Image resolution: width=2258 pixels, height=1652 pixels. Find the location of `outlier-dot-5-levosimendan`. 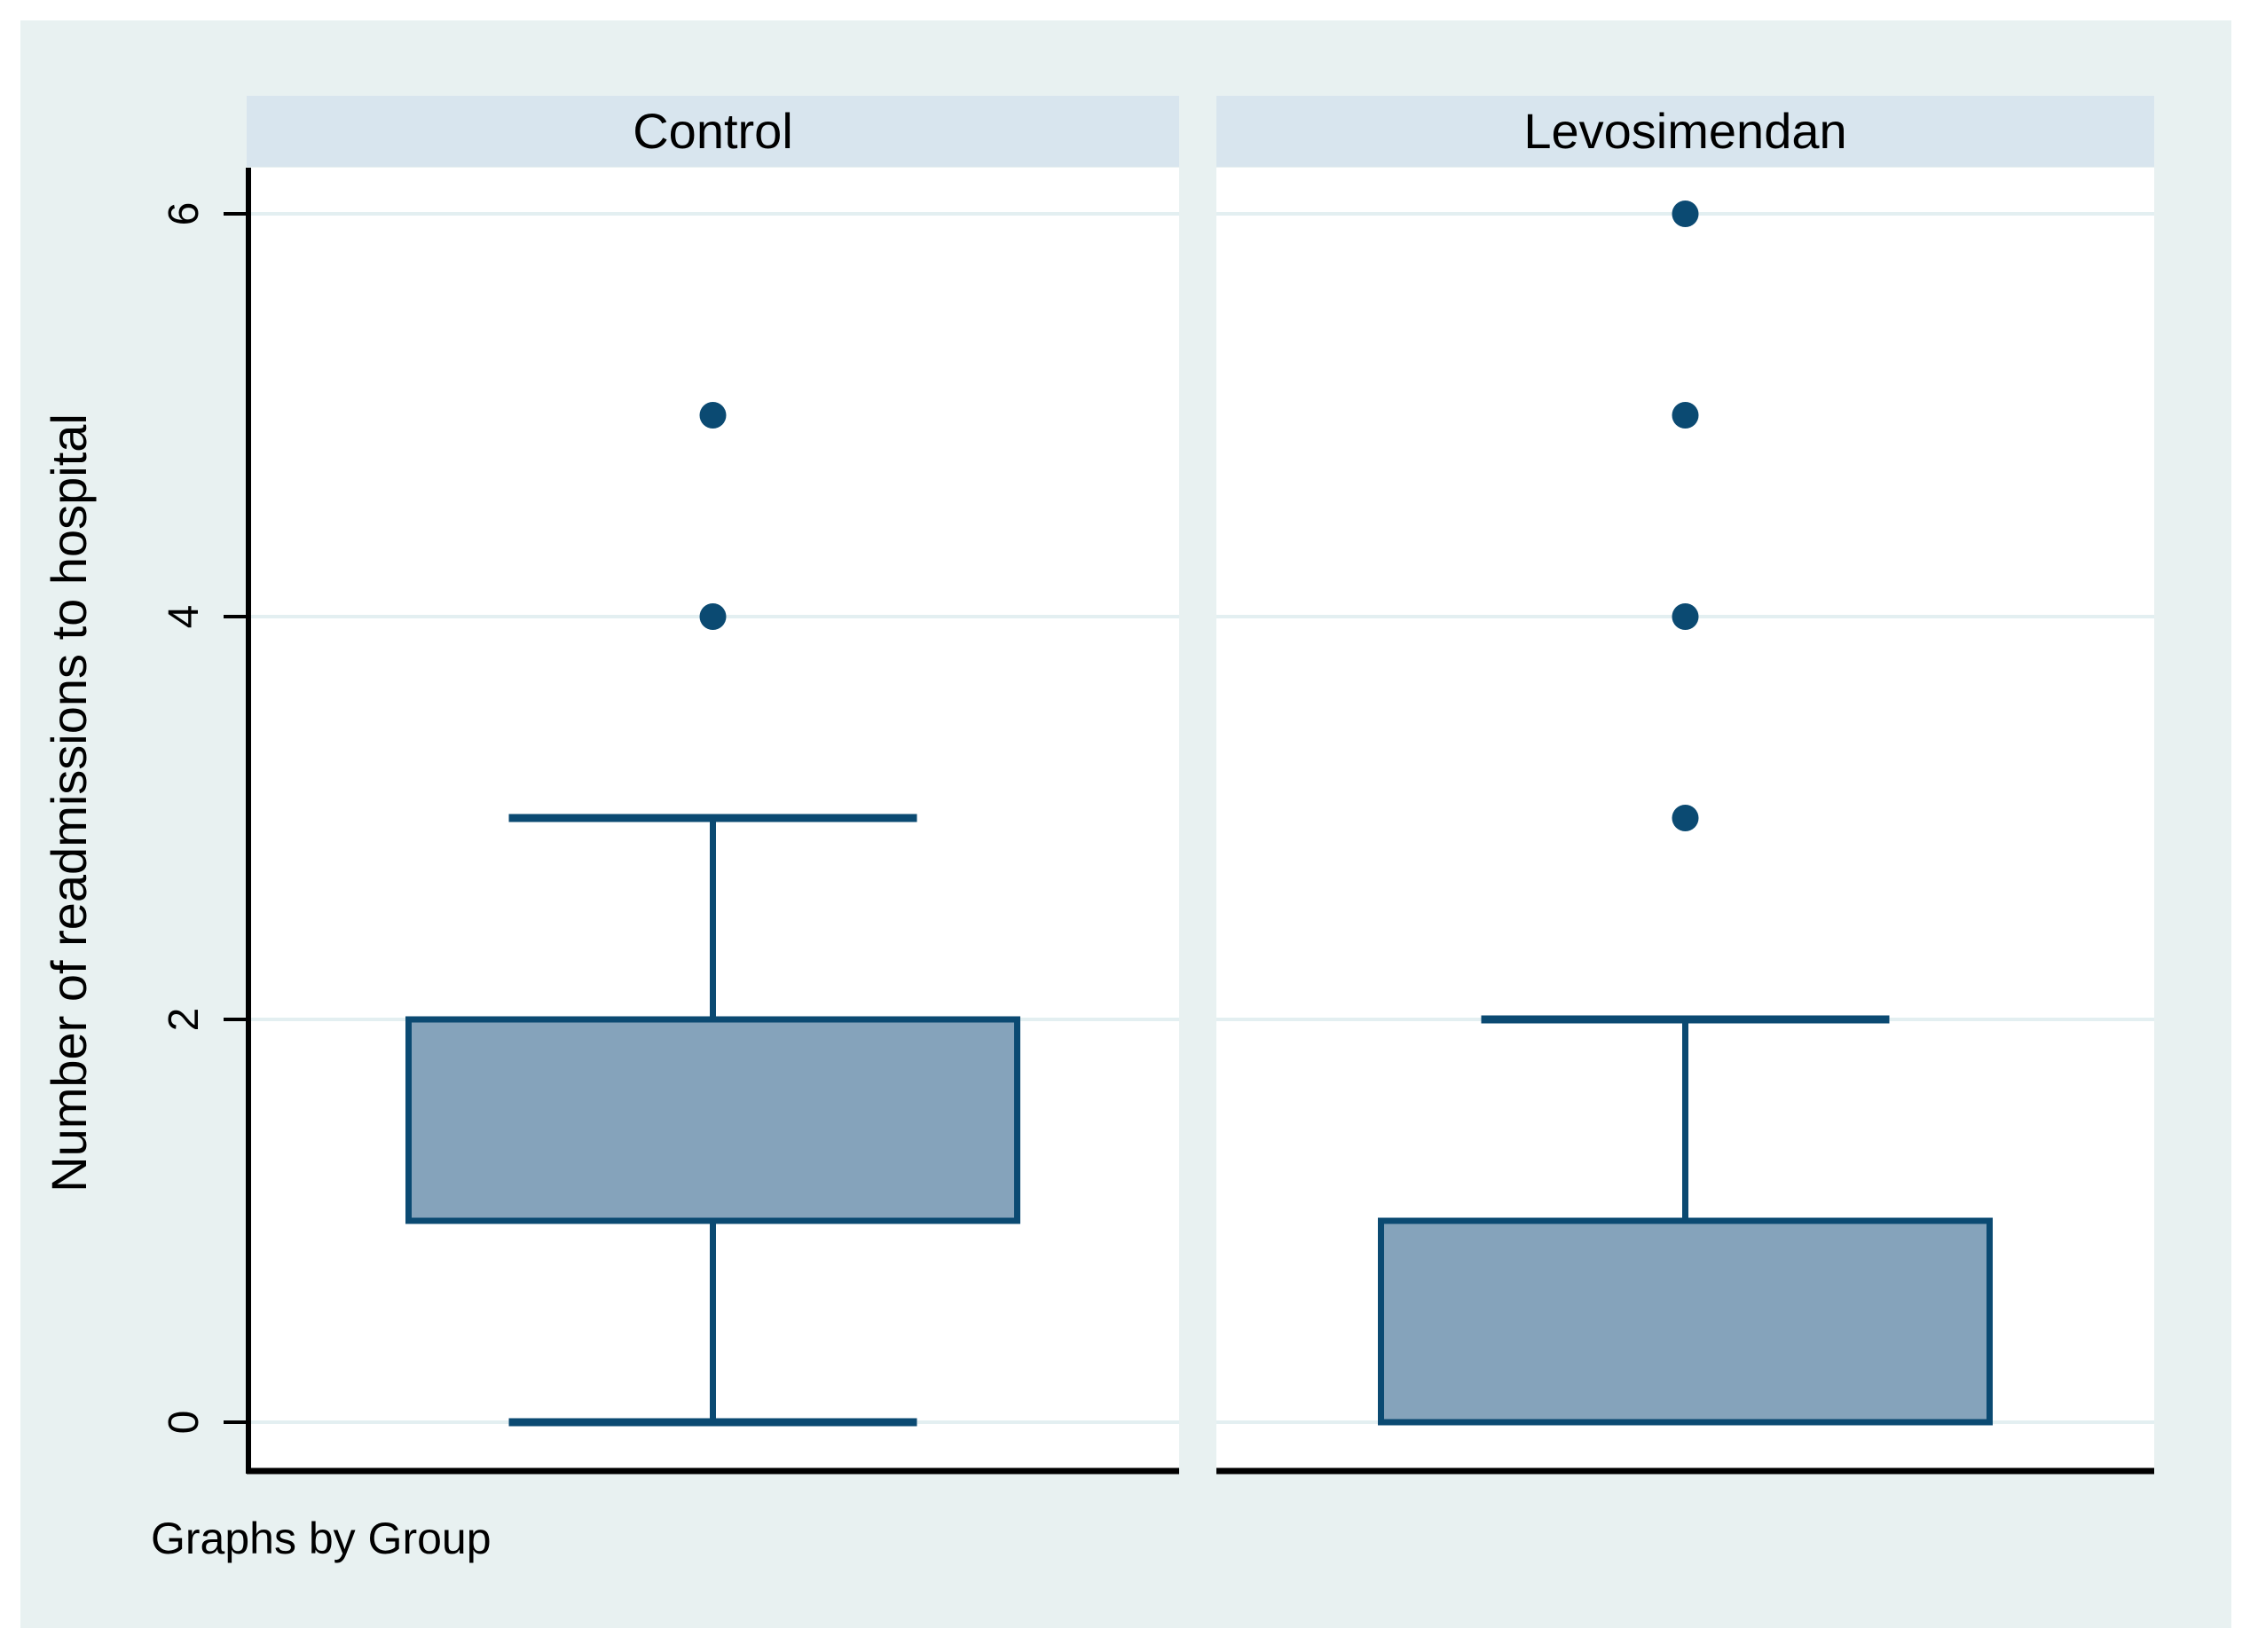

outlier-dot-5-levosimendan is located at coordinates (1685, 415).